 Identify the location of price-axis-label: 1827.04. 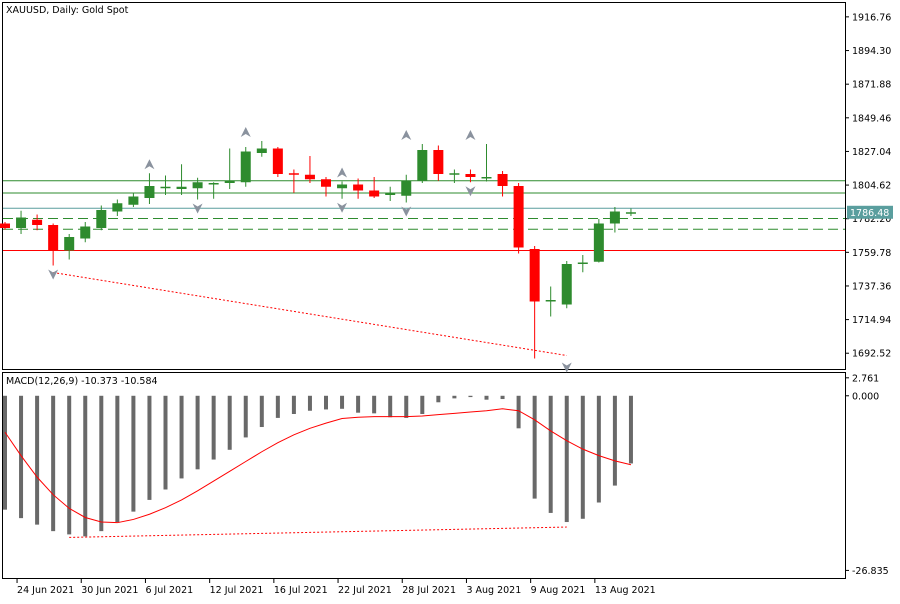
(871, 152).